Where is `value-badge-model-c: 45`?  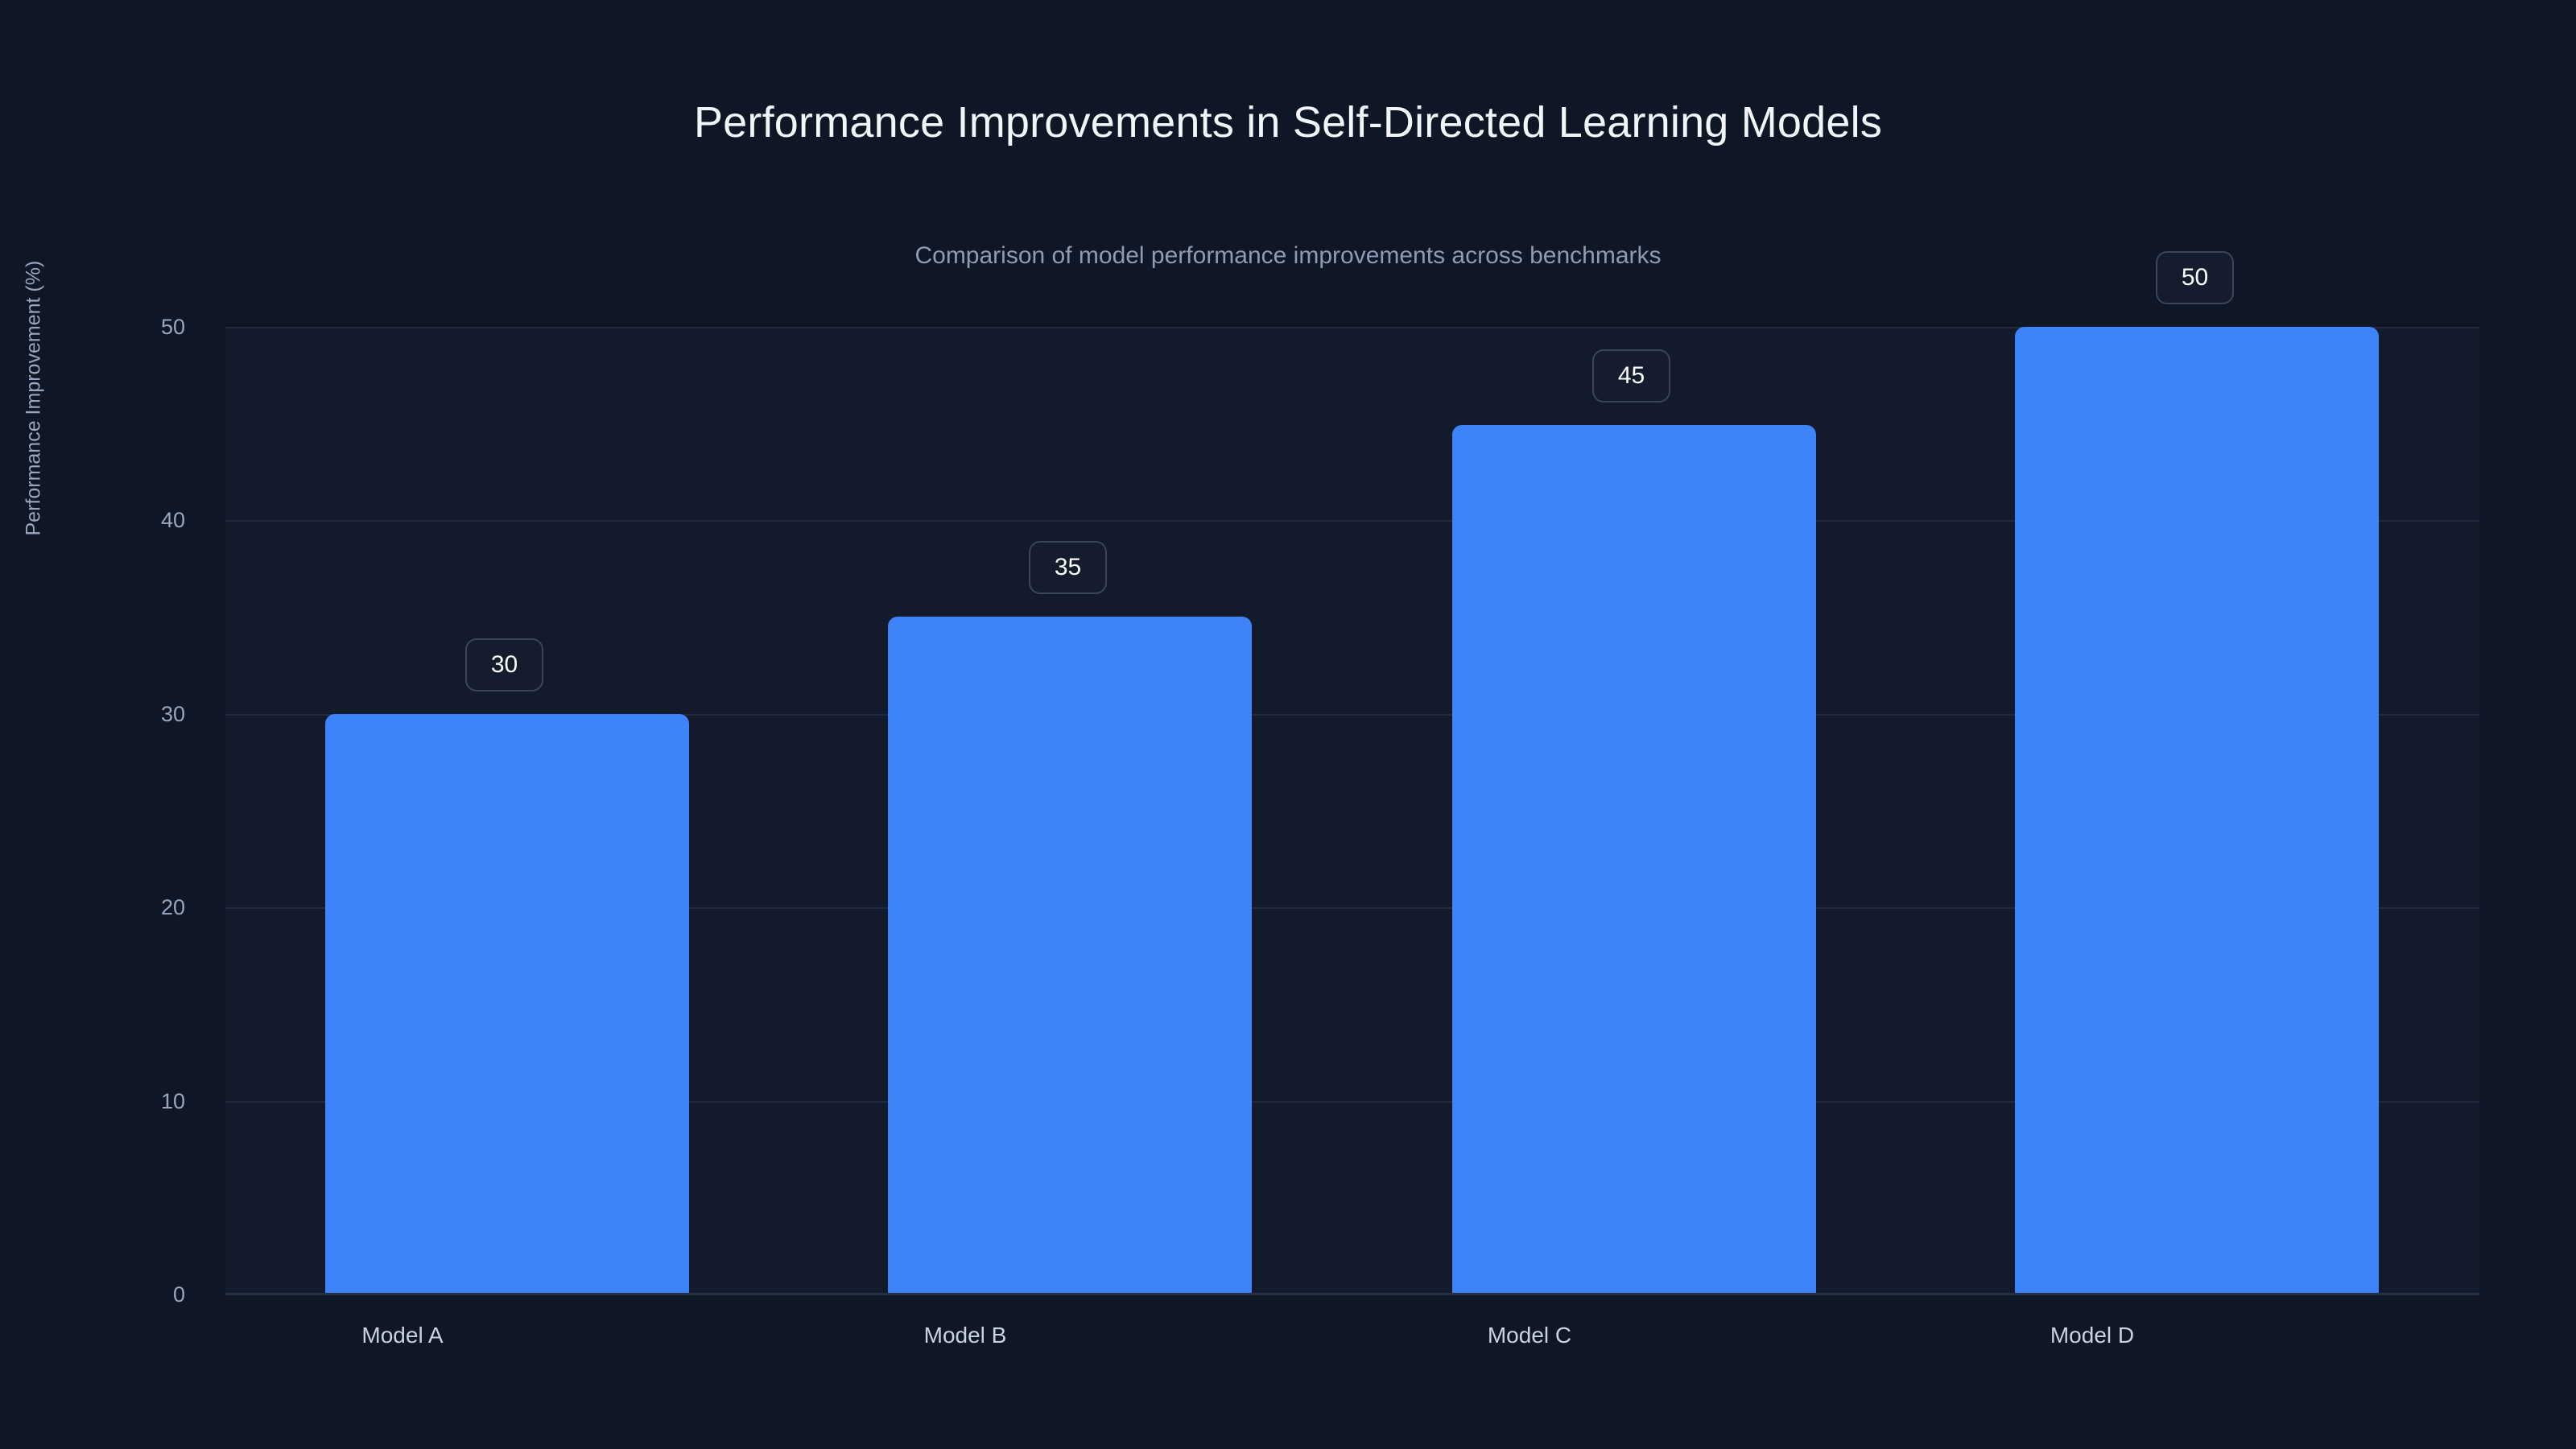 value-badge-model-c: 45 is located at coordinates (1631, 375).